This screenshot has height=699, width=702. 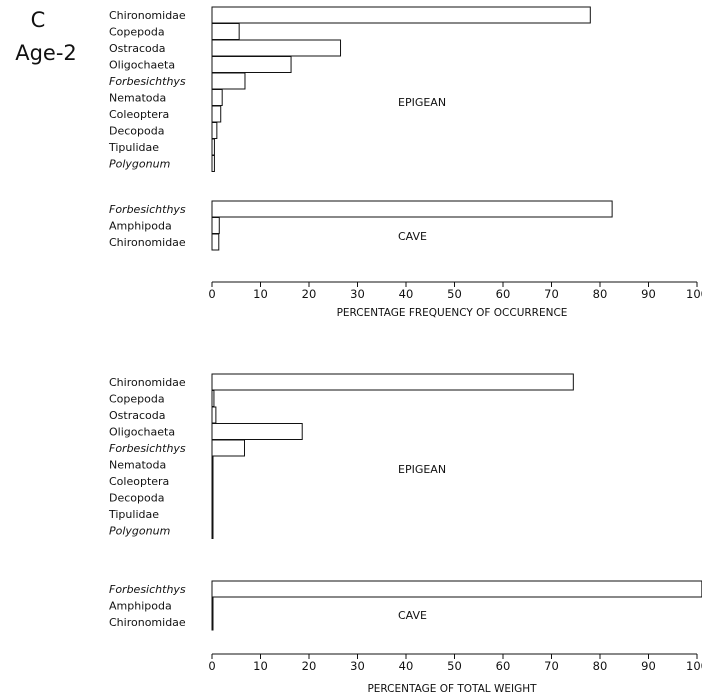 I want to click on bar-2-epigean-coleoptera, so click(x=212, y=481).